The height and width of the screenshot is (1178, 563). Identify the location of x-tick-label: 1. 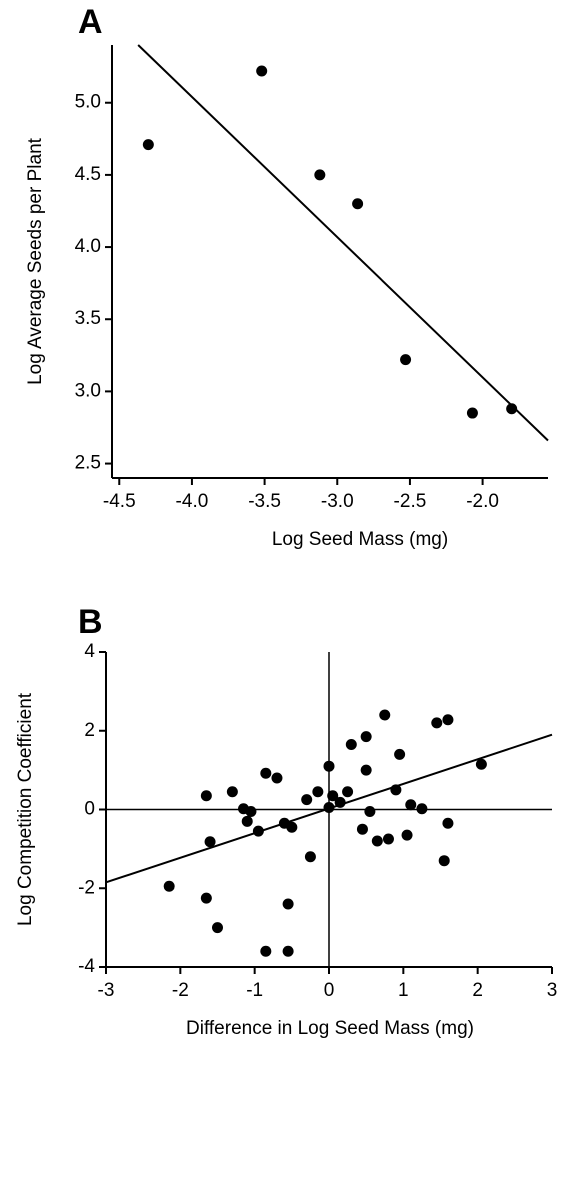
(403, 990).